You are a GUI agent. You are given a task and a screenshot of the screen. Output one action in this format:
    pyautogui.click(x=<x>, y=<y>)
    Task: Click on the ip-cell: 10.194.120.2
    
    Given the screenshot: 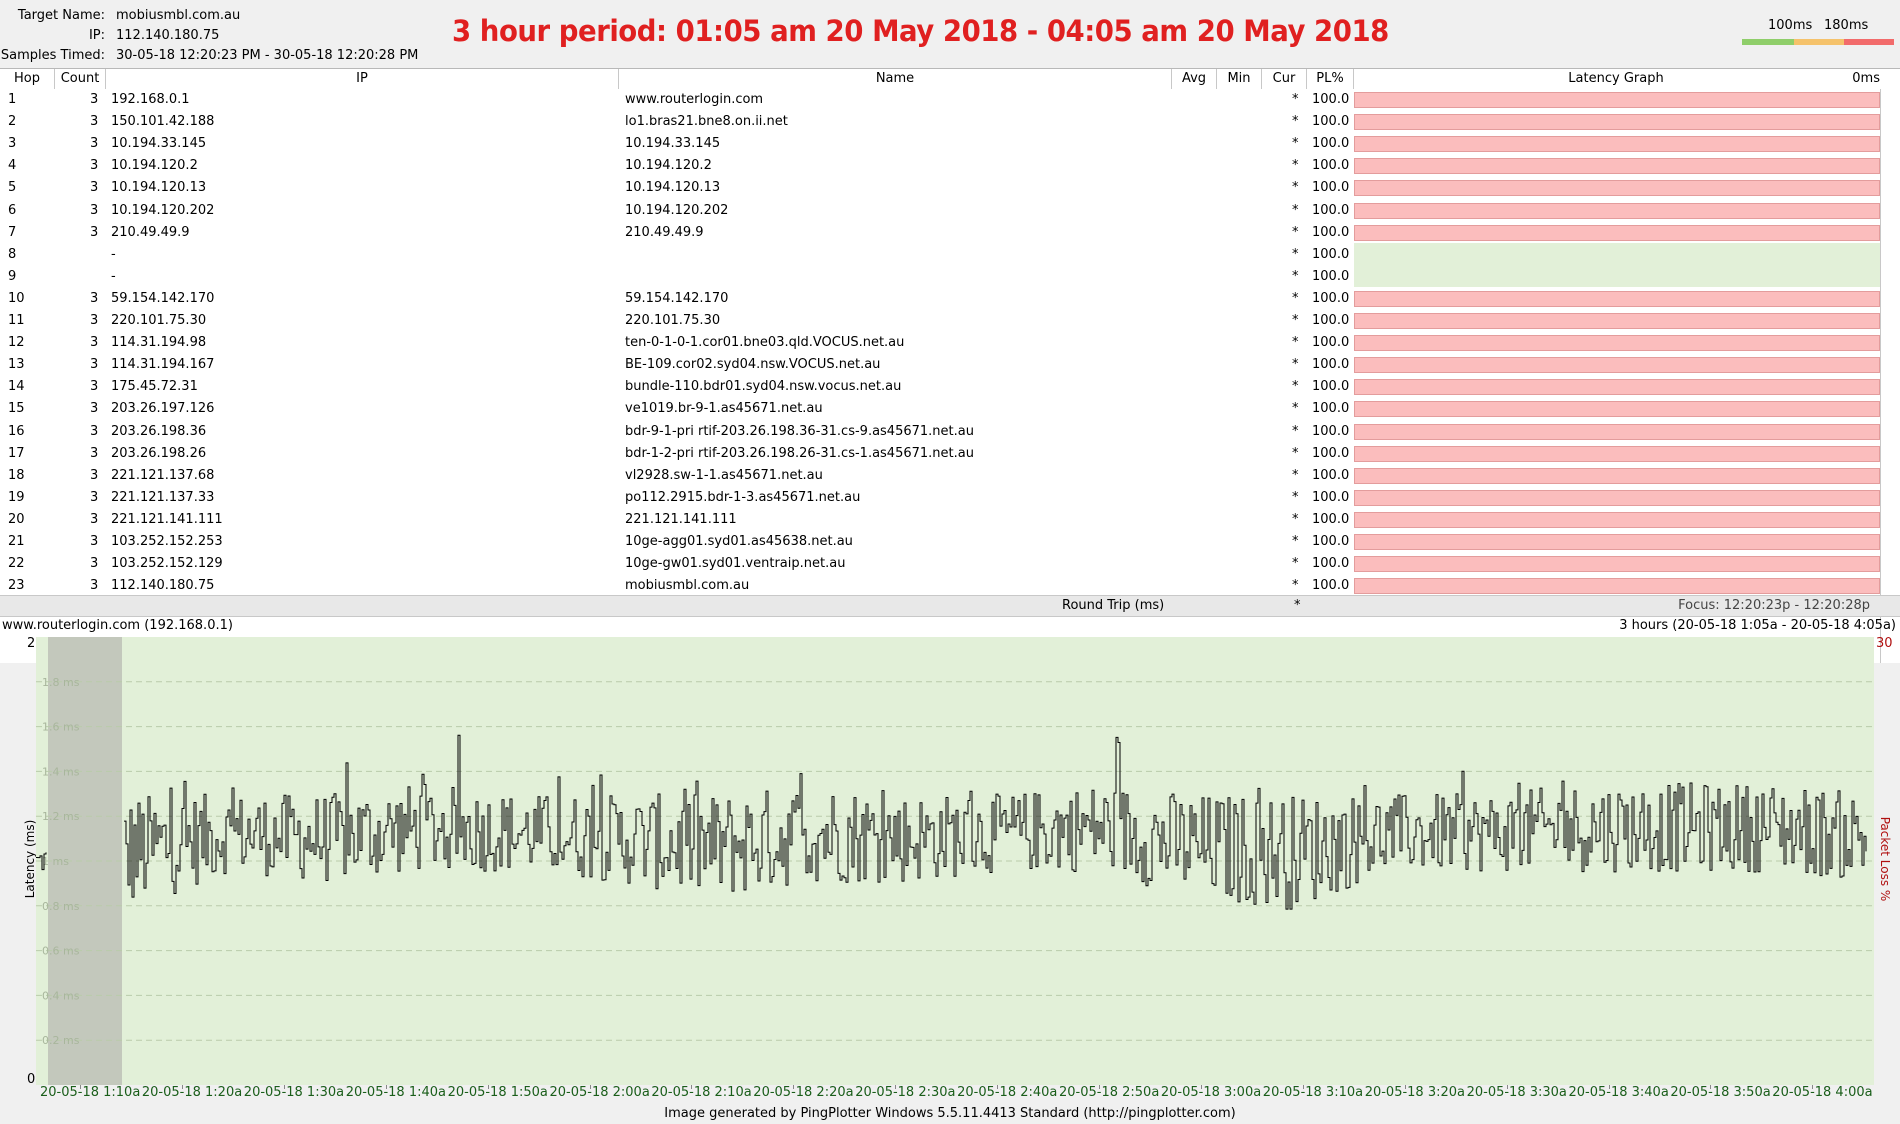 What is the action you would take?
    pyautogui.click(x=154, y=166)
    